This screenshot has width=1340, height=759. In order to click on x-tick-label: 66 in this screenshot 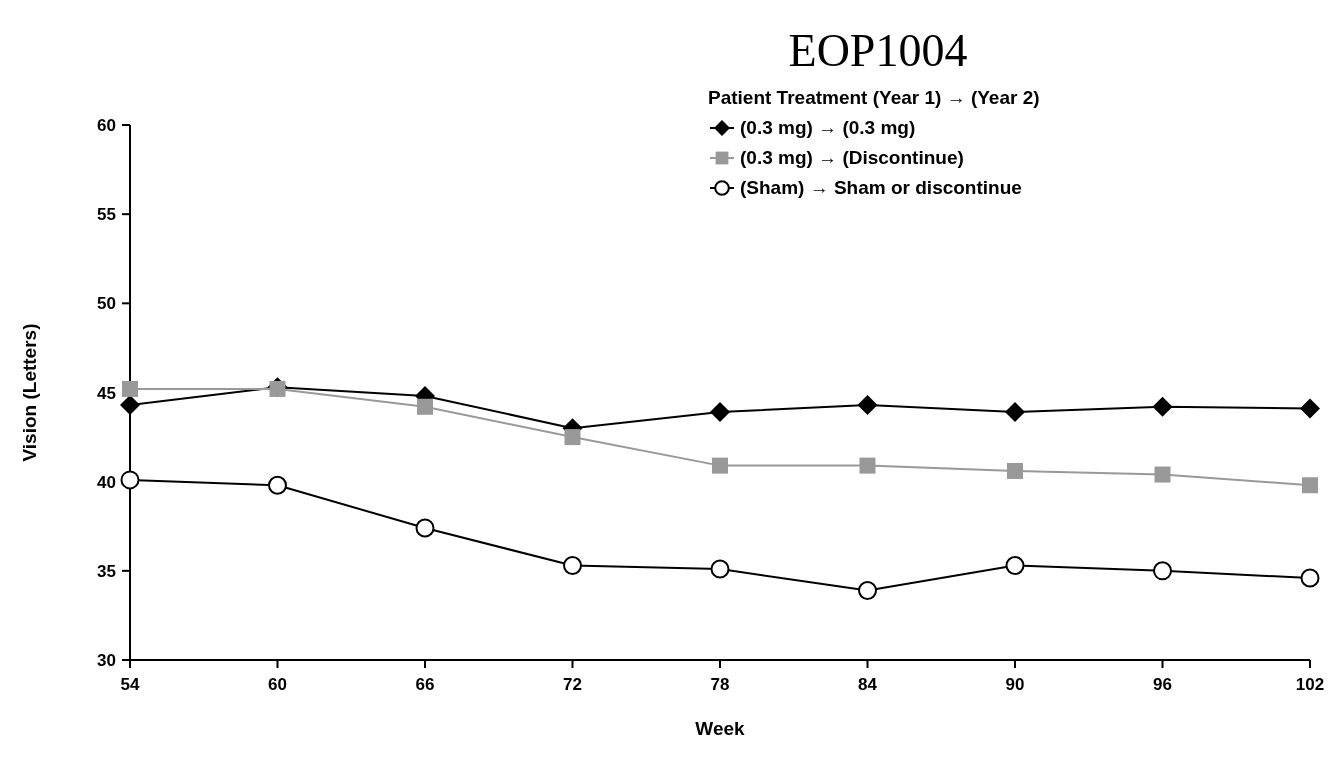, I will do `click(425, 684)`.